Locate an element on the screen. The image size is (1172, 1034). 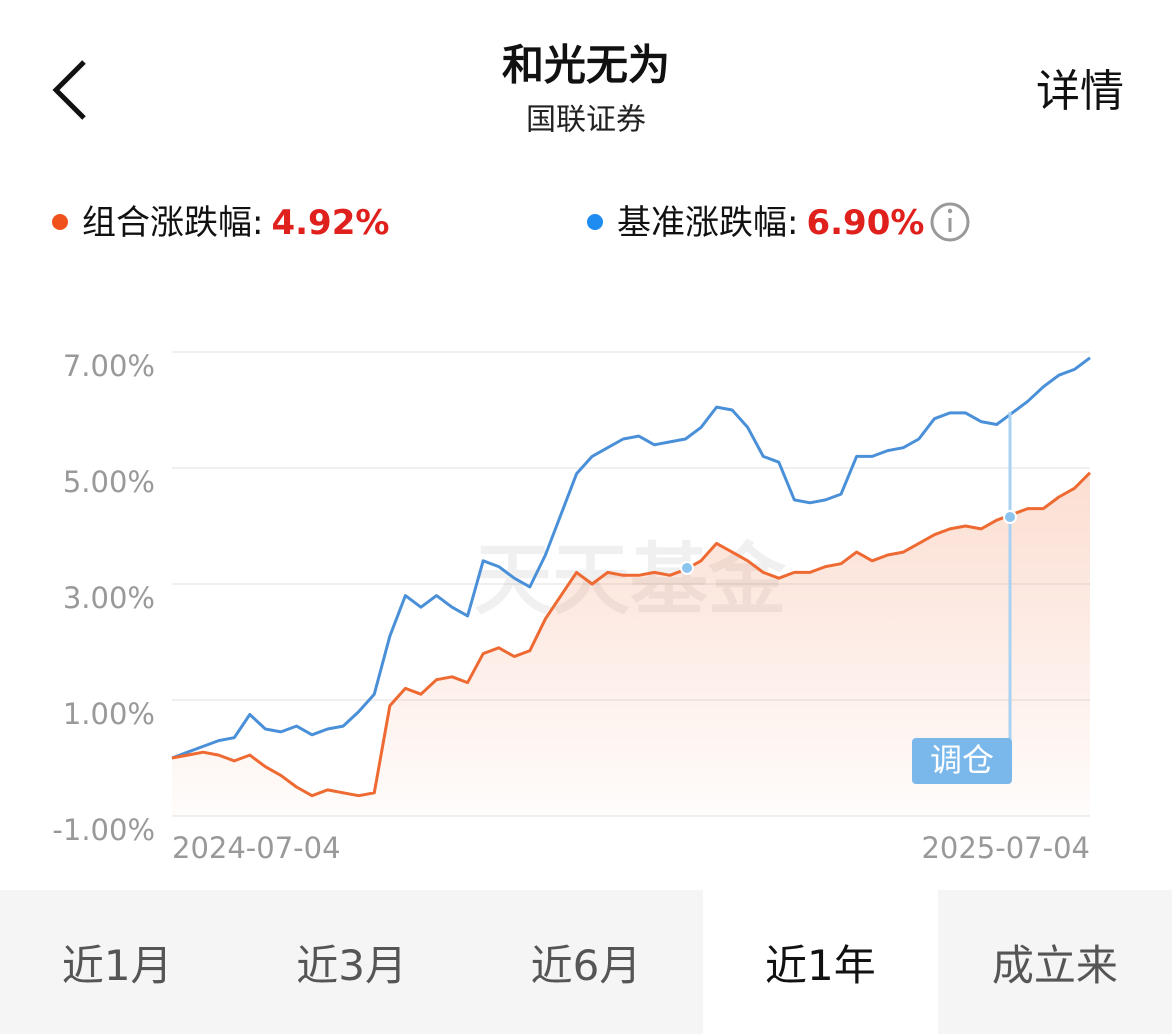
annotation-box is located at coordinates (962, 761).